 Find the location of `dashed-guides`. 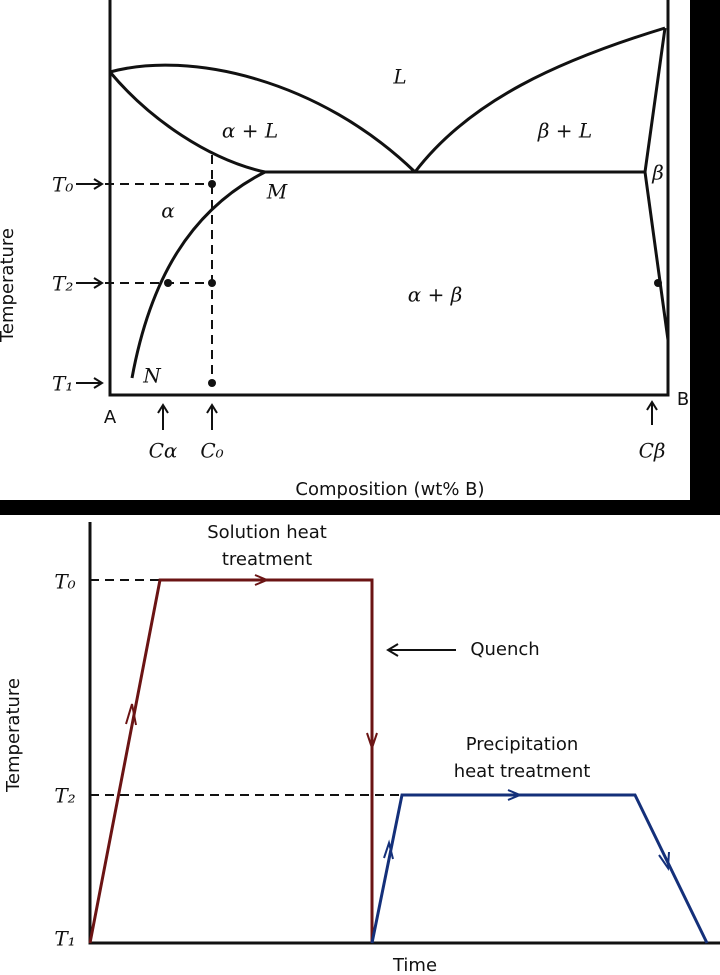

dashed-guides is located at coordinates (159, 270).